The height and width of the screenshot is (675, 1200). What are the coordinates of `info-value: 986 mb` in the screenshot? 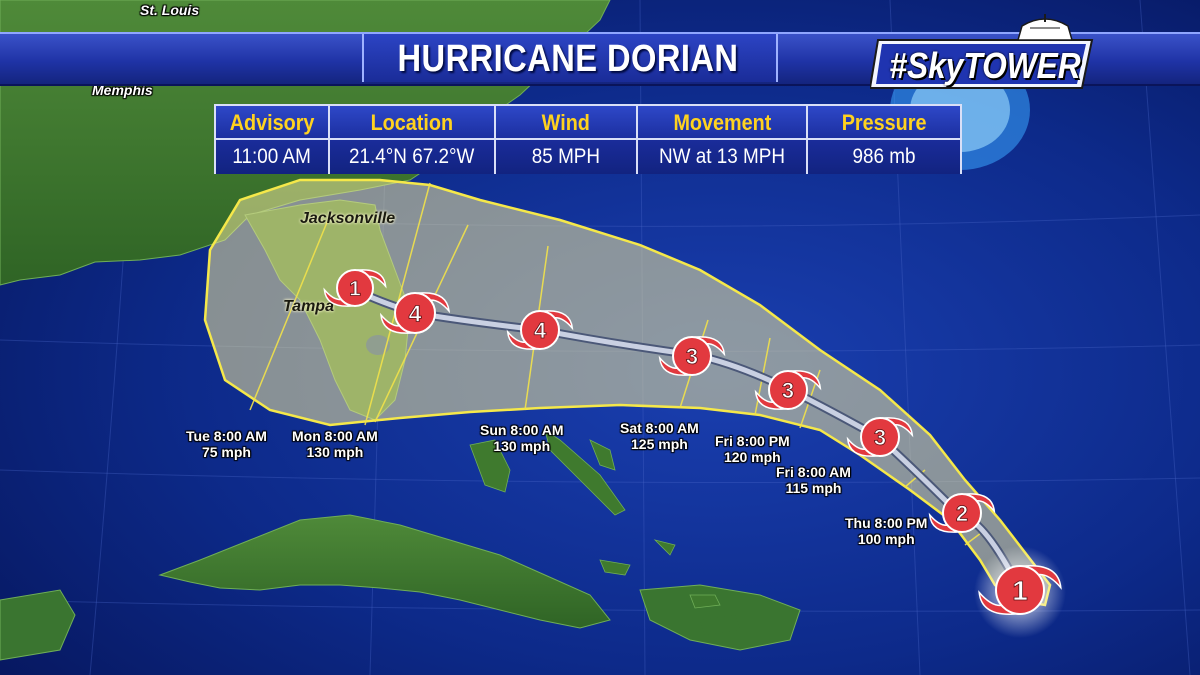 It's located at (884, 157).